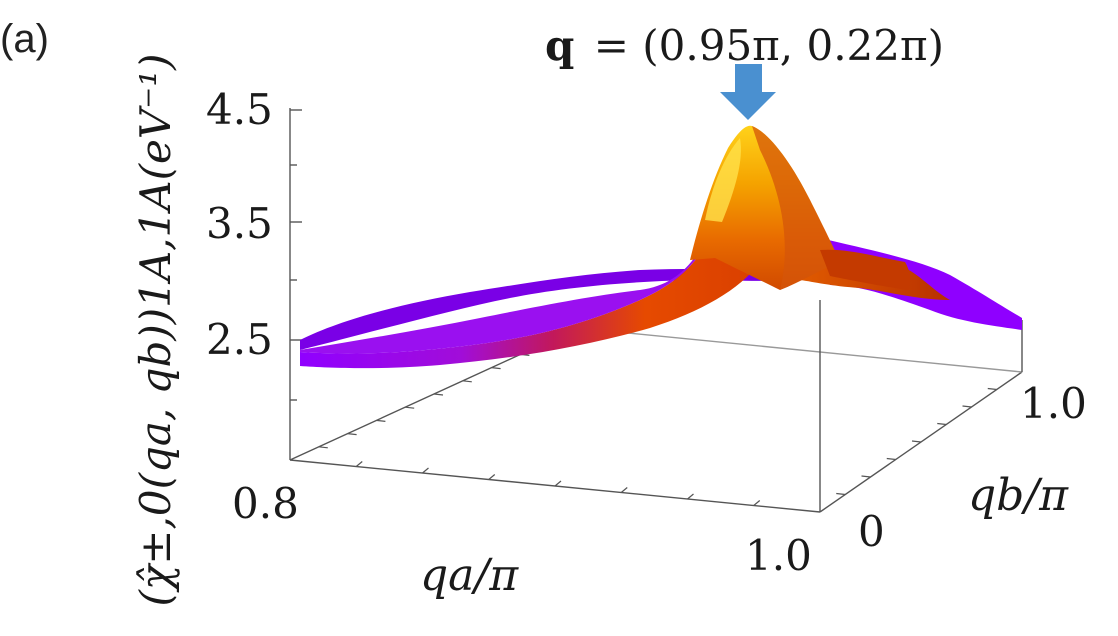 Image resolution: width=1118 pixels, height=636 pixels. I want to click on surface-back-band, so click(550, 309).